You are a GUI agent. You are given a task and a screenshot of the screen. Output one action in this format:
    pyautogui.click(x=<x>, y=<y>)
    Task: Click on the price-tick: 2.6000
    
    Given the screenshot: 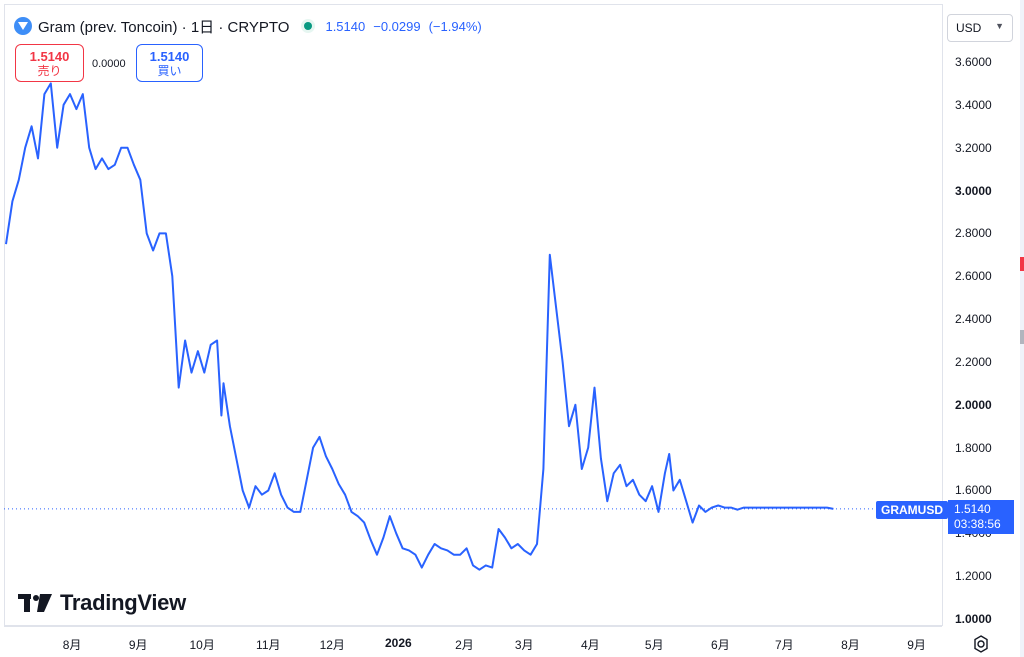 What is the action you would take?
    pyautogui.click(x=973, y=276)
    